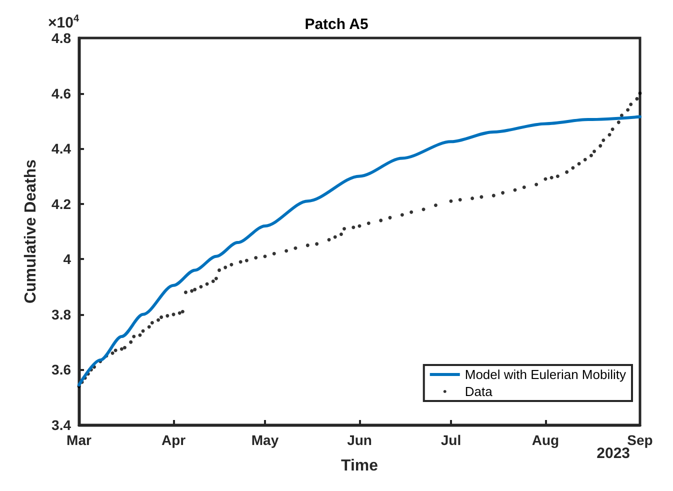 This screenshot has width=673, height=491. Describe the element at coordinates (359, 440) in the screenshot. I see `x-tick-label: Jun` at that location.